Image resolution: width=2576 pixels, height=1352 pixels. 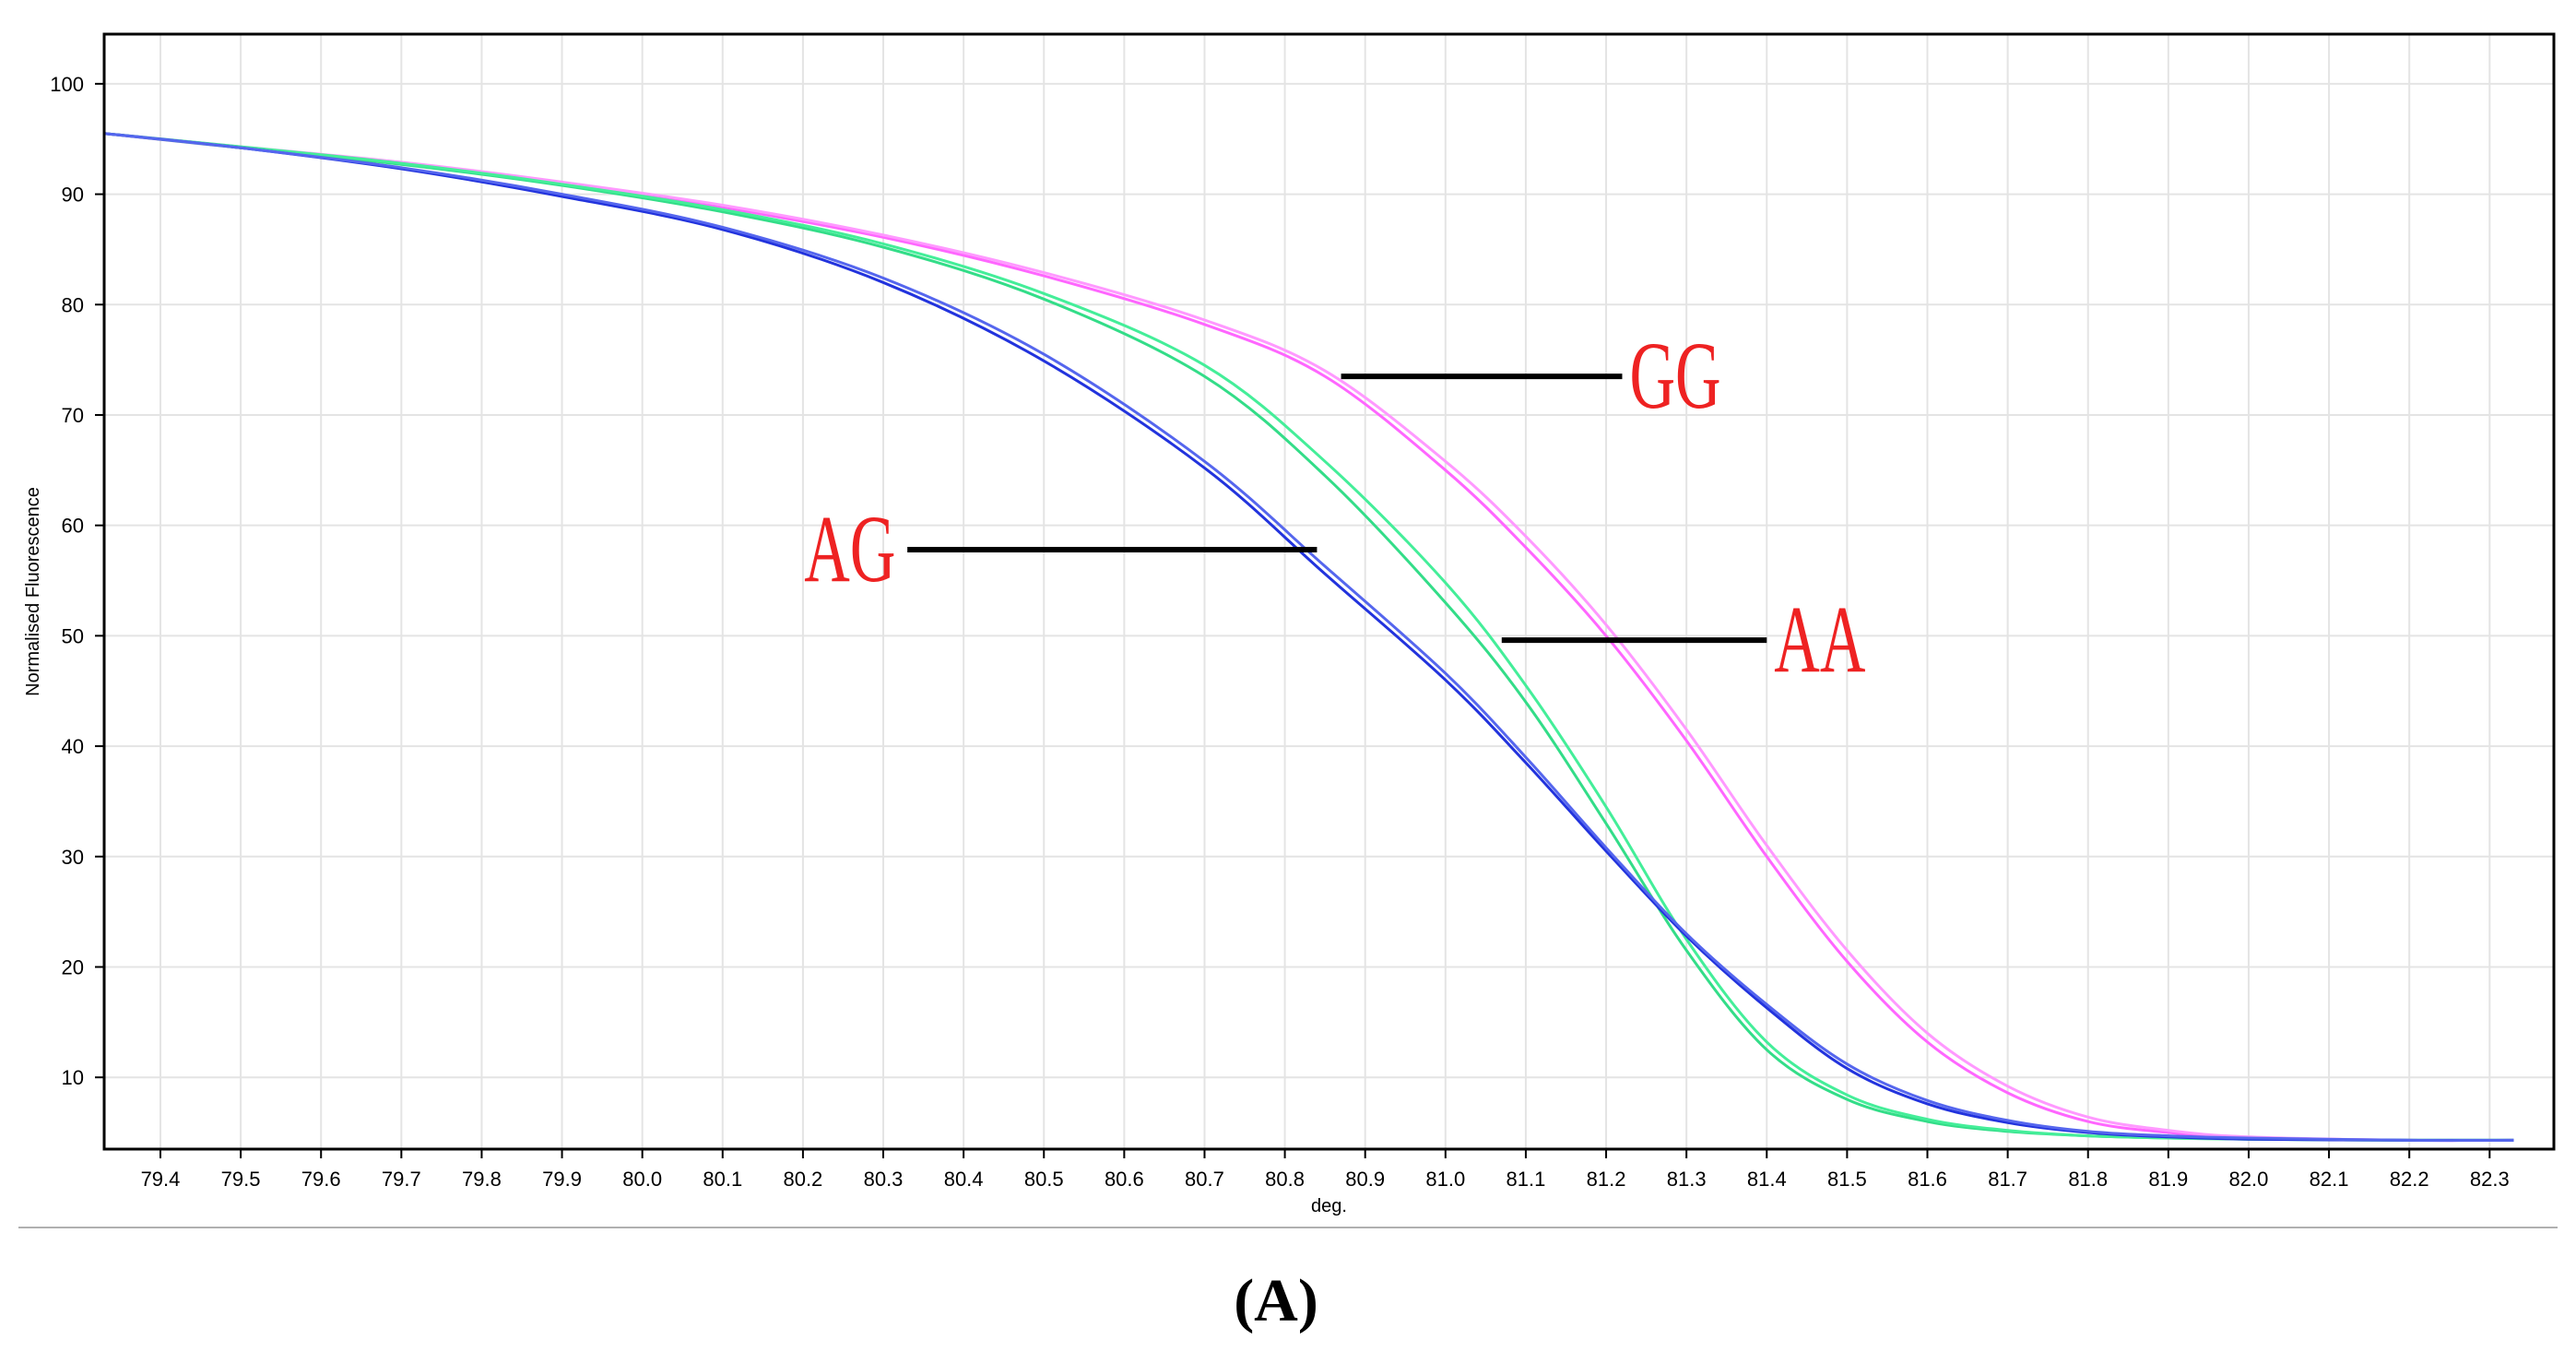 I want to click on x-tick-label: 81.8, so click(x=2088, y=1179).